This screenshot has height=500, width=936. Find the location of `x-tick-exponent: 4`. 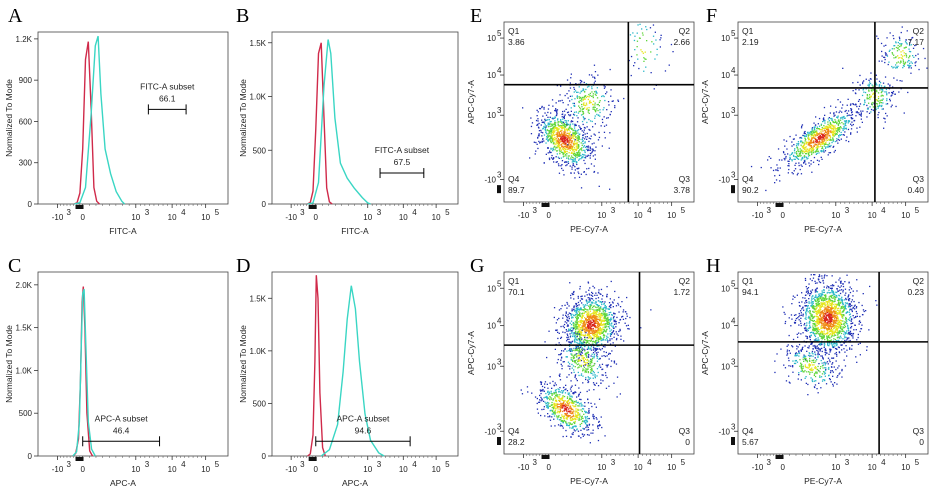

x-tick-exponent: 4 is located at coordinates (649, 210).